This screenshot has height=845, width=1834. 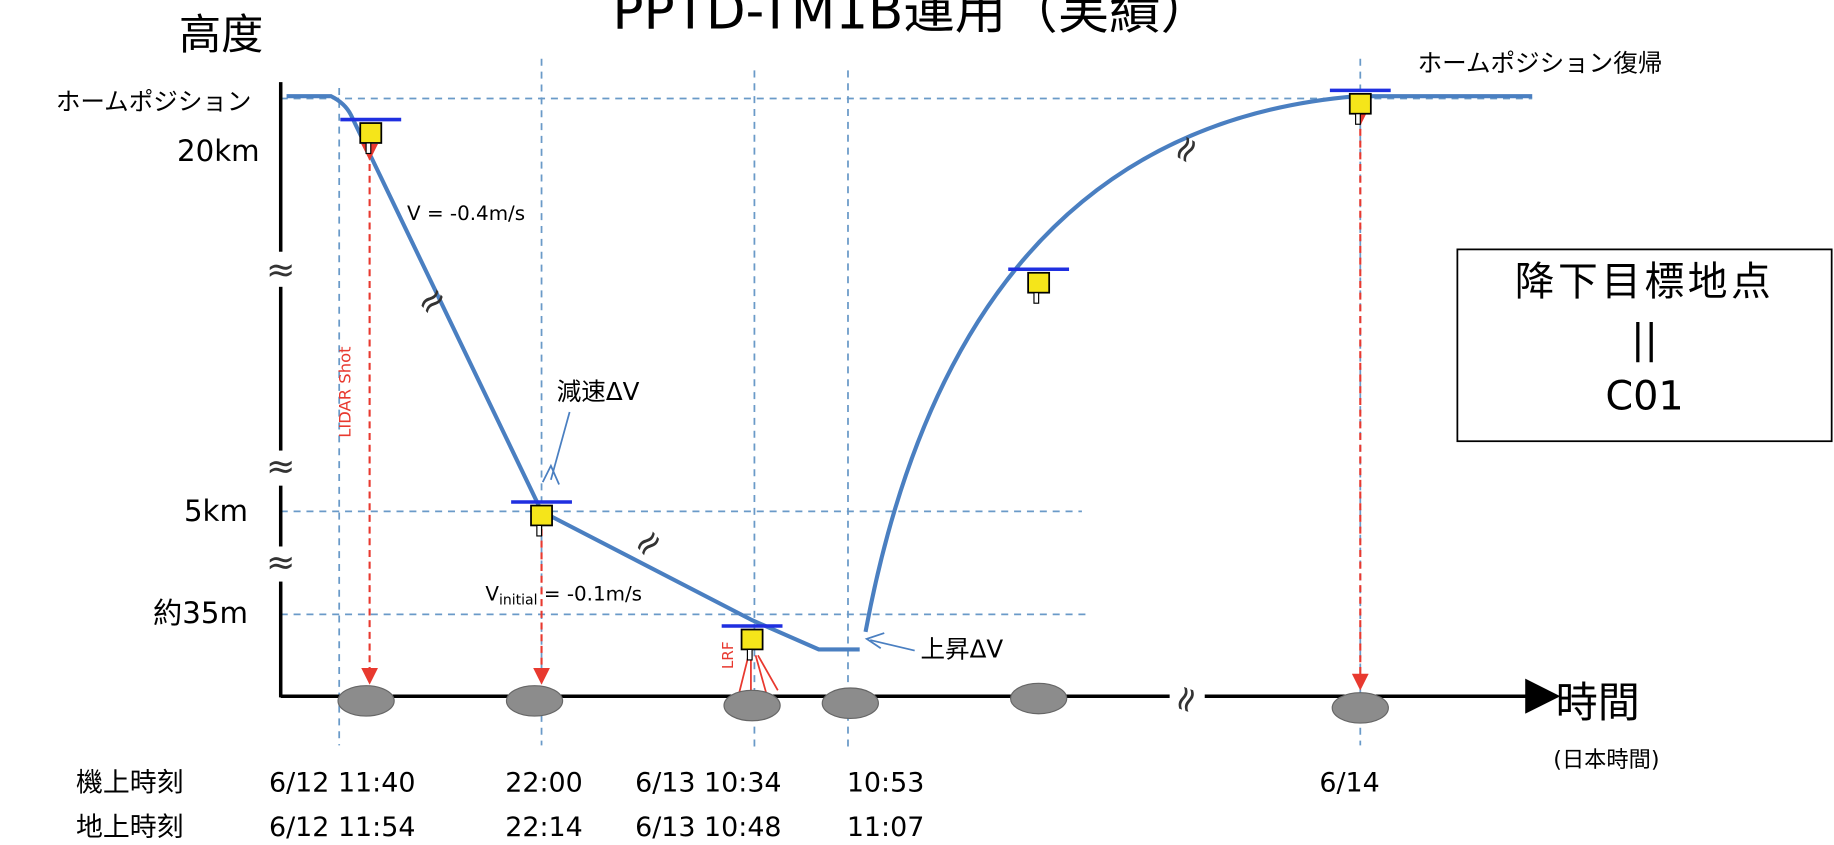 I want to click on time-value: 10:53, so click(x=886, y=782).